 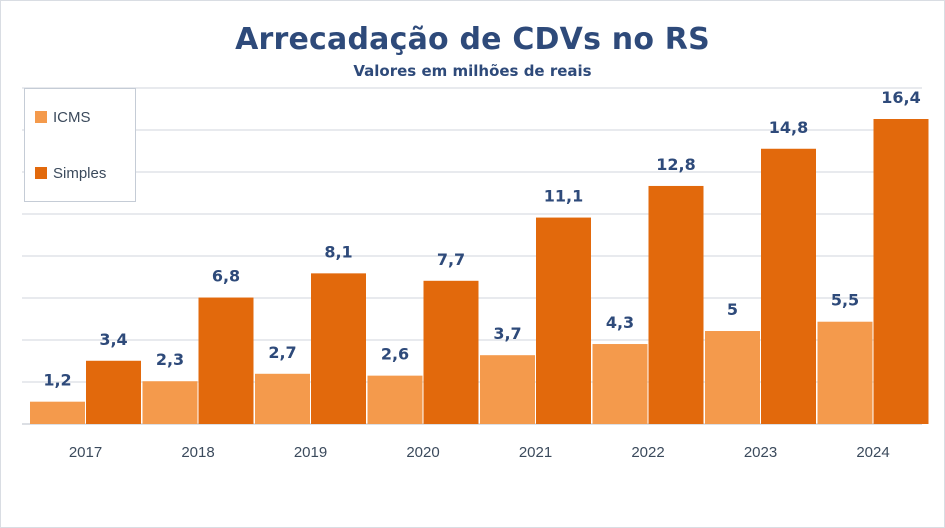 What do you see at coordinates (170, 402) in the screenshot?
I see `bar-icms-2018` at bounding box center [170, 402].